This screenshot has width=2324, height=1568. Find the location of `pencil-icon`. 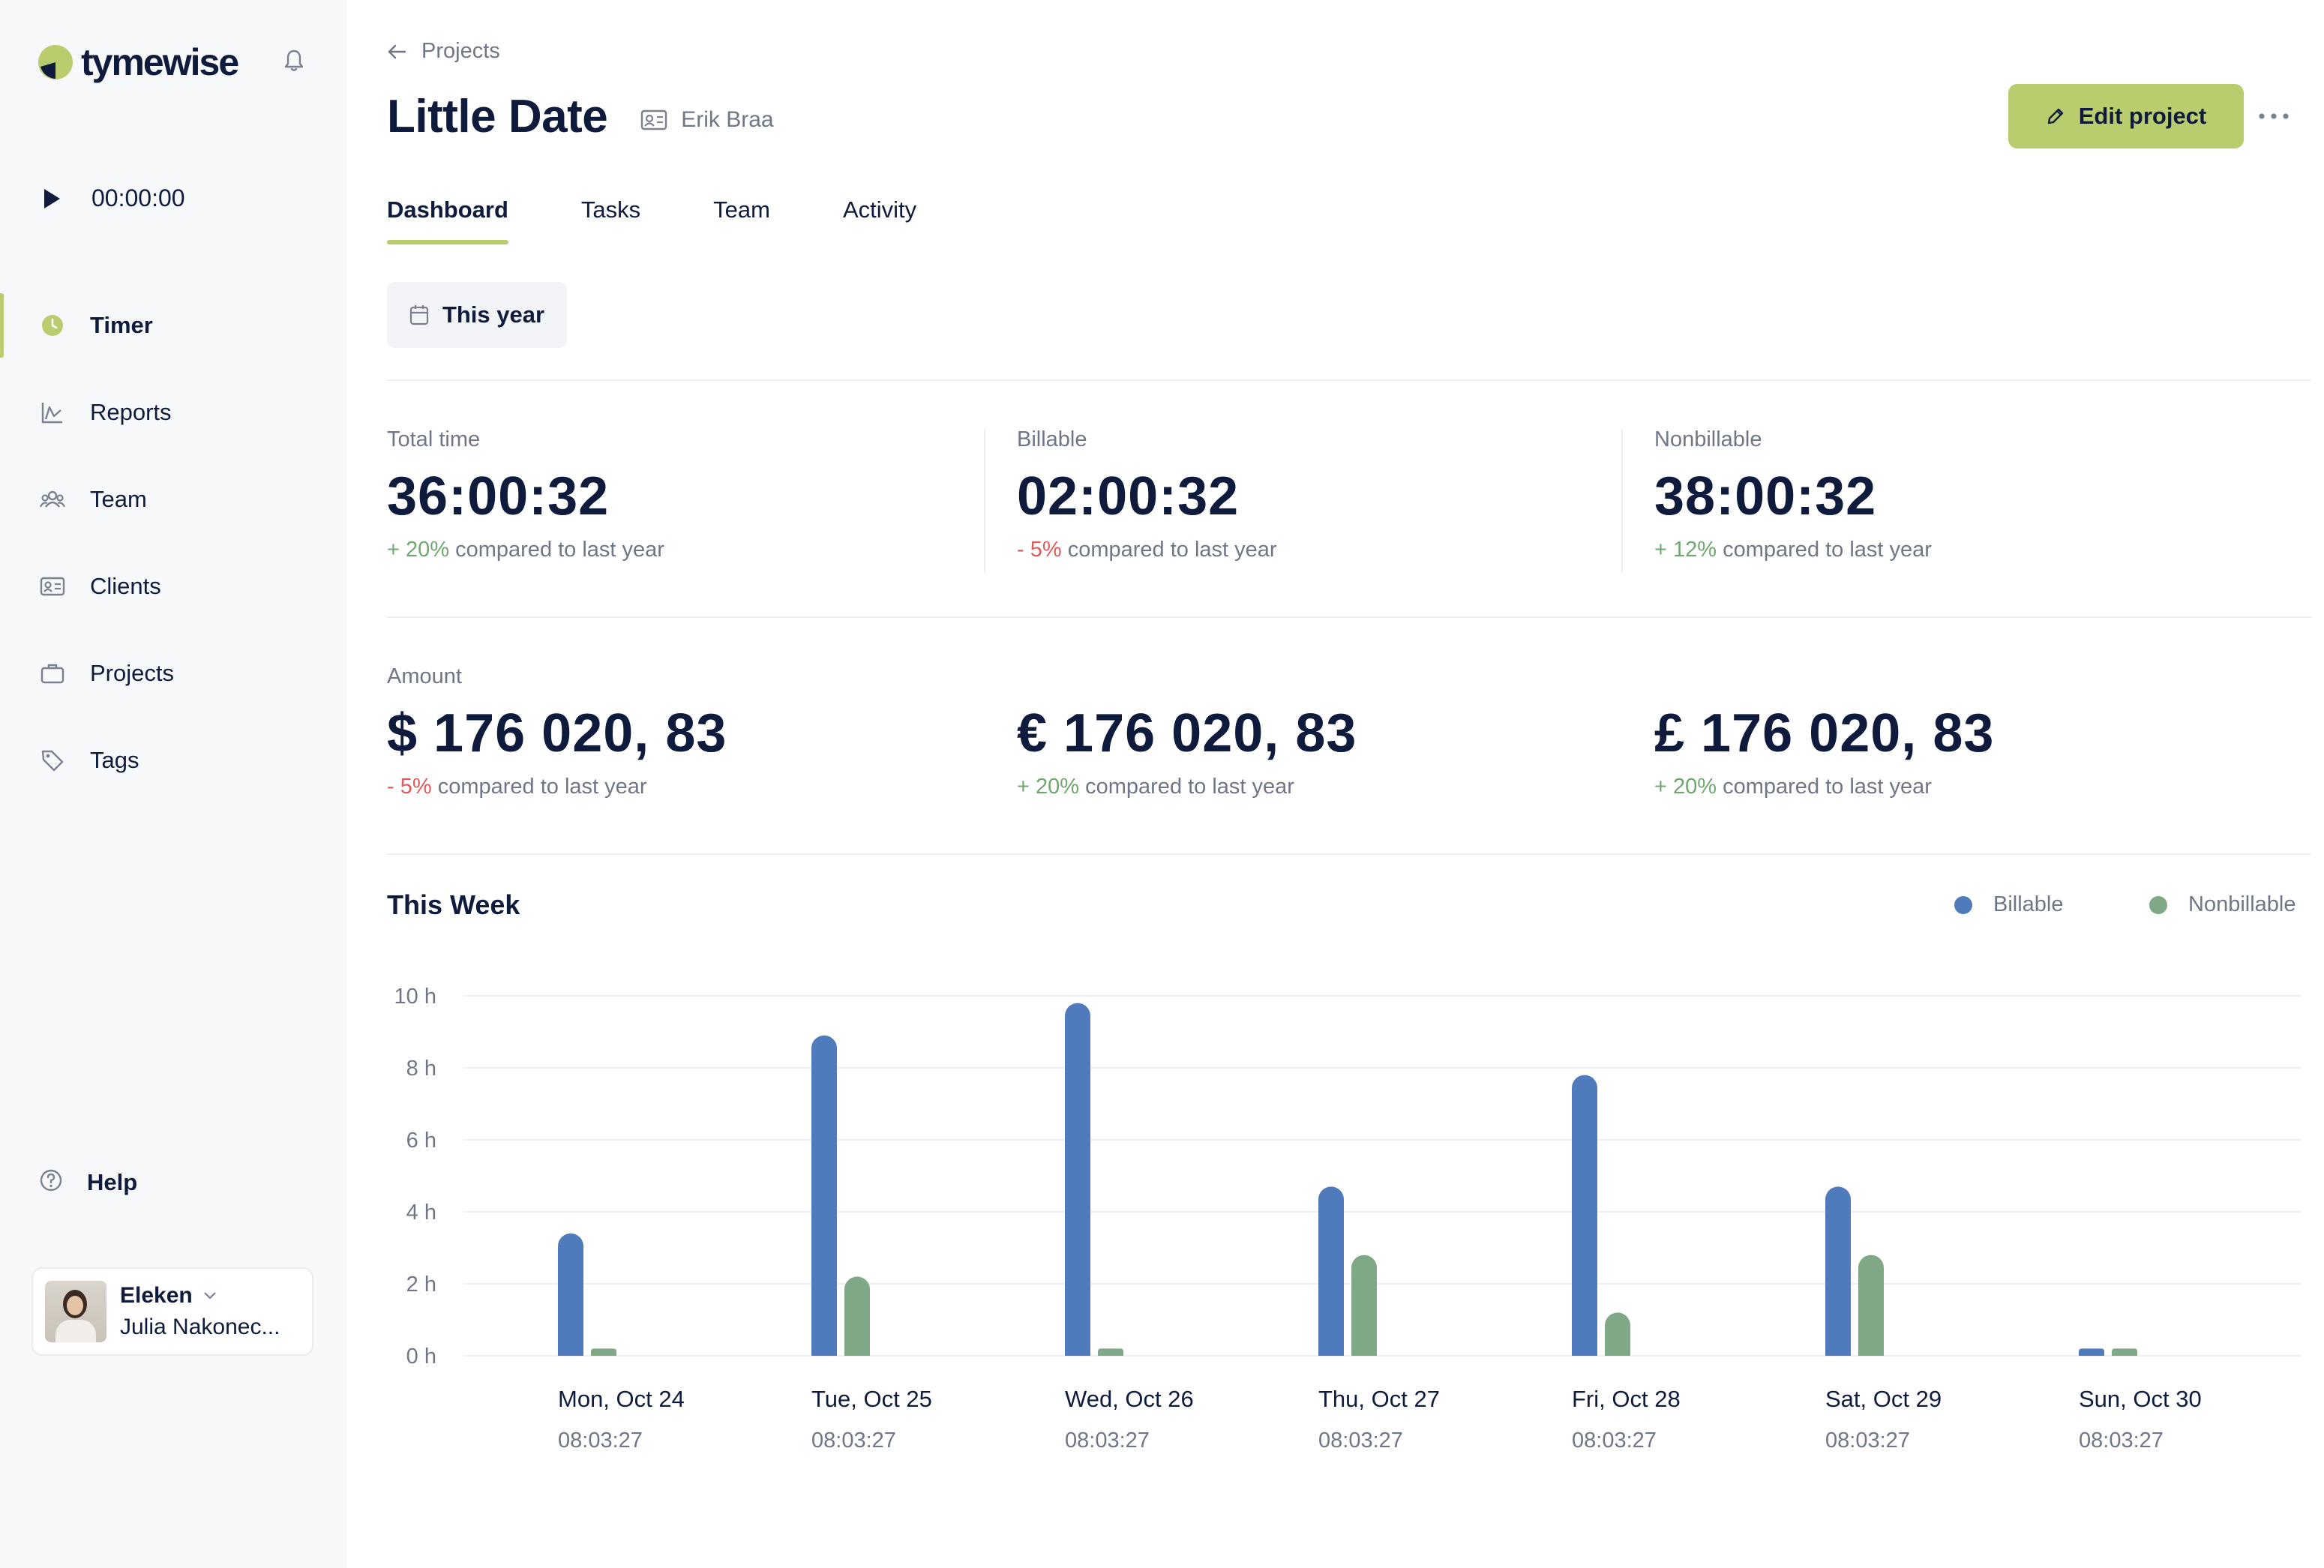

pencil-icon is located at coordinates (2055, 116).